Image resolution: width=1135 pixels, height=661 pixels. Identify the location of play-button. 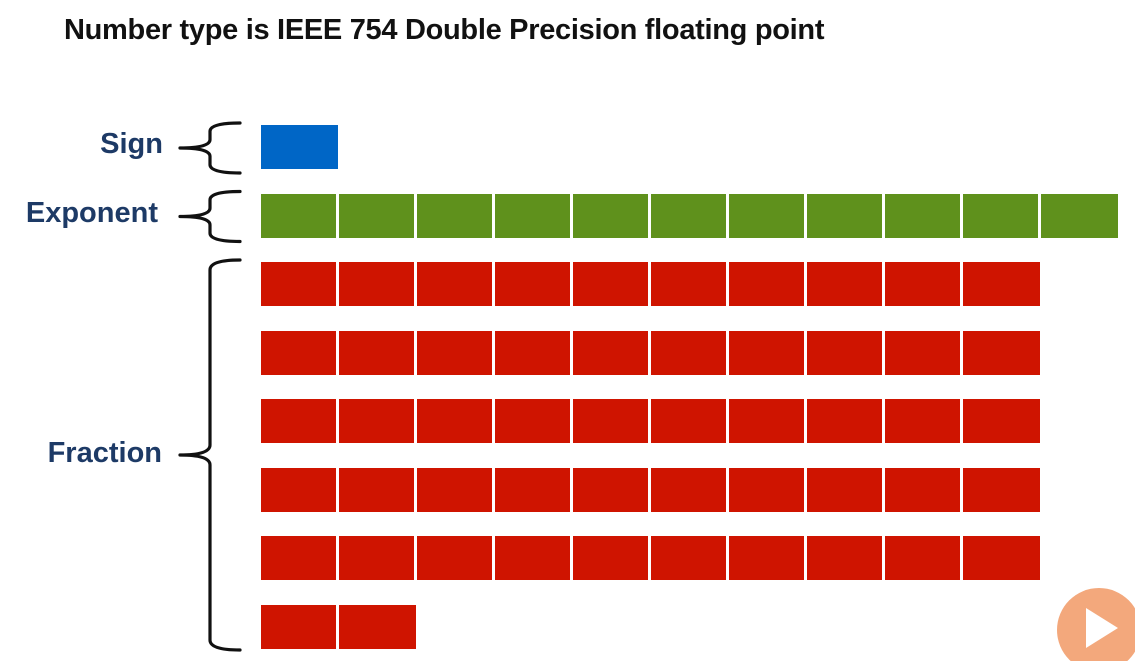
(1096, 624).